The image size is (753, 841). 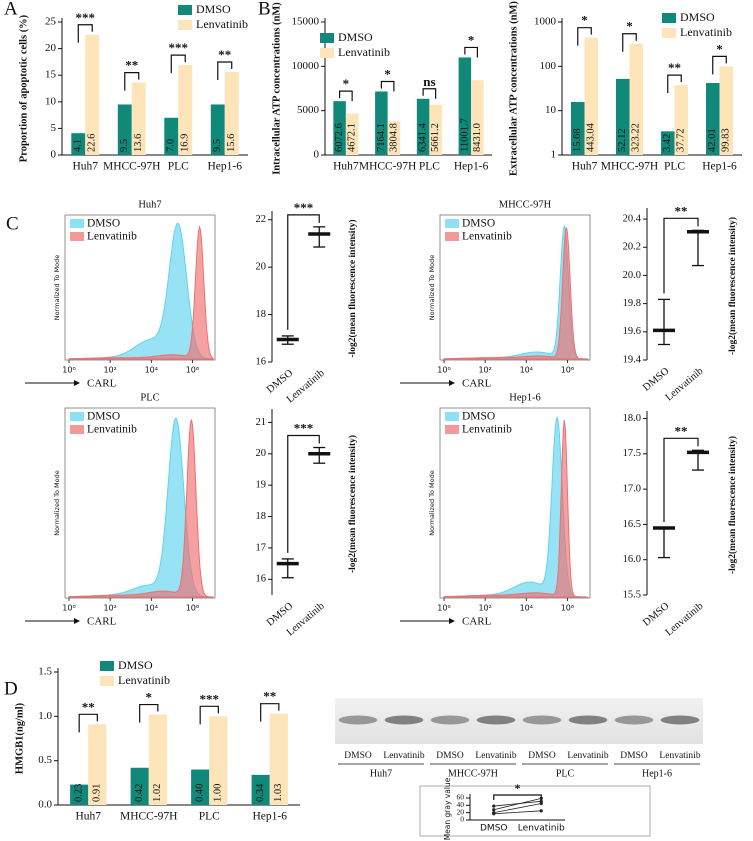 What do you see at coordinates (526, 370) in the screenshot?
I see `x-tick-label: 10⁴` at bounding box center [526, 370].